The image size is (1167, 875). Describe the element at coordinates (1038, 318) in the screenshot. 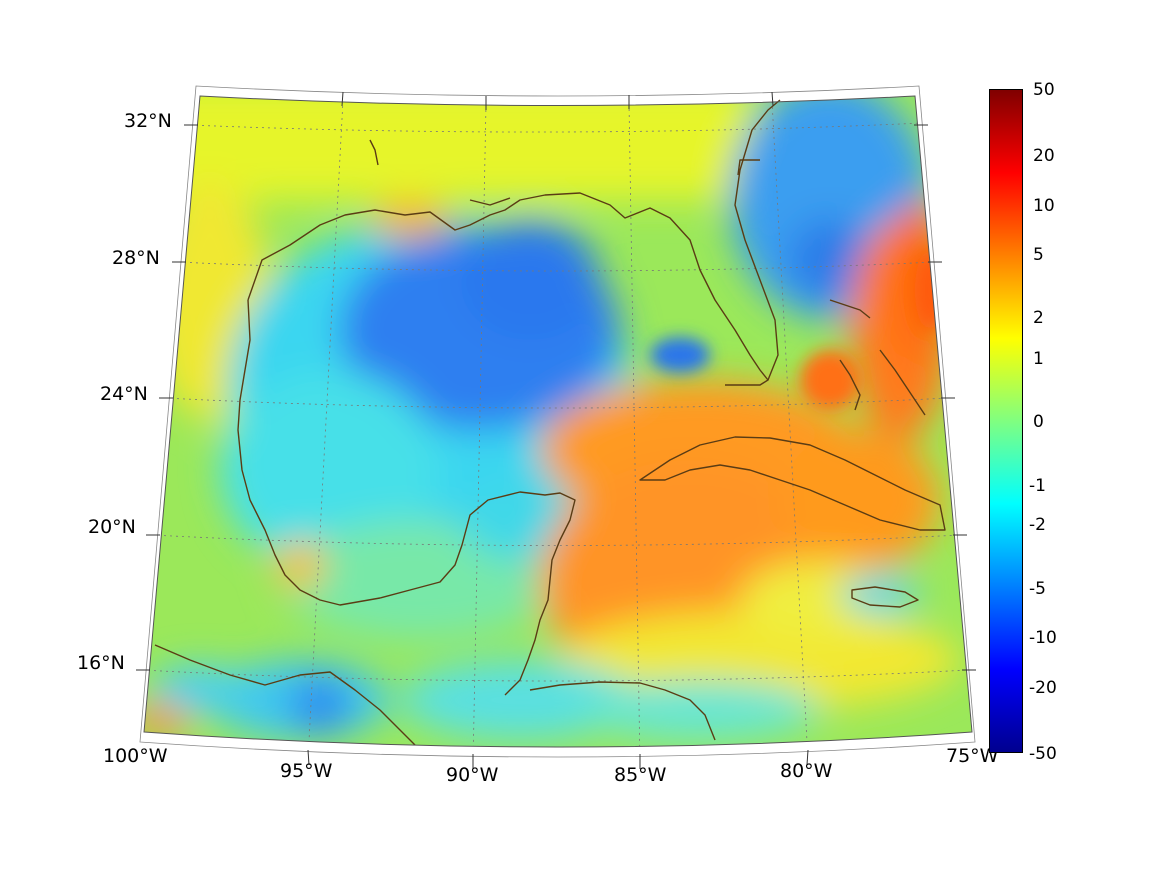

I see `colorbar-tick-2: 2` at that location.